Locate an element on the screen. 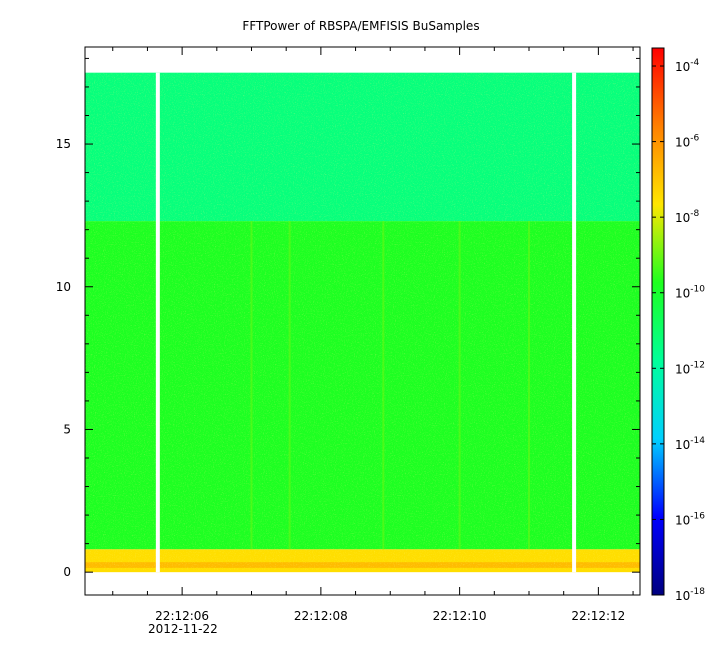 The image size is (724, 656). colorbar-tick-label: 10⁻¹⁶ is located at coordinates (690, 519).